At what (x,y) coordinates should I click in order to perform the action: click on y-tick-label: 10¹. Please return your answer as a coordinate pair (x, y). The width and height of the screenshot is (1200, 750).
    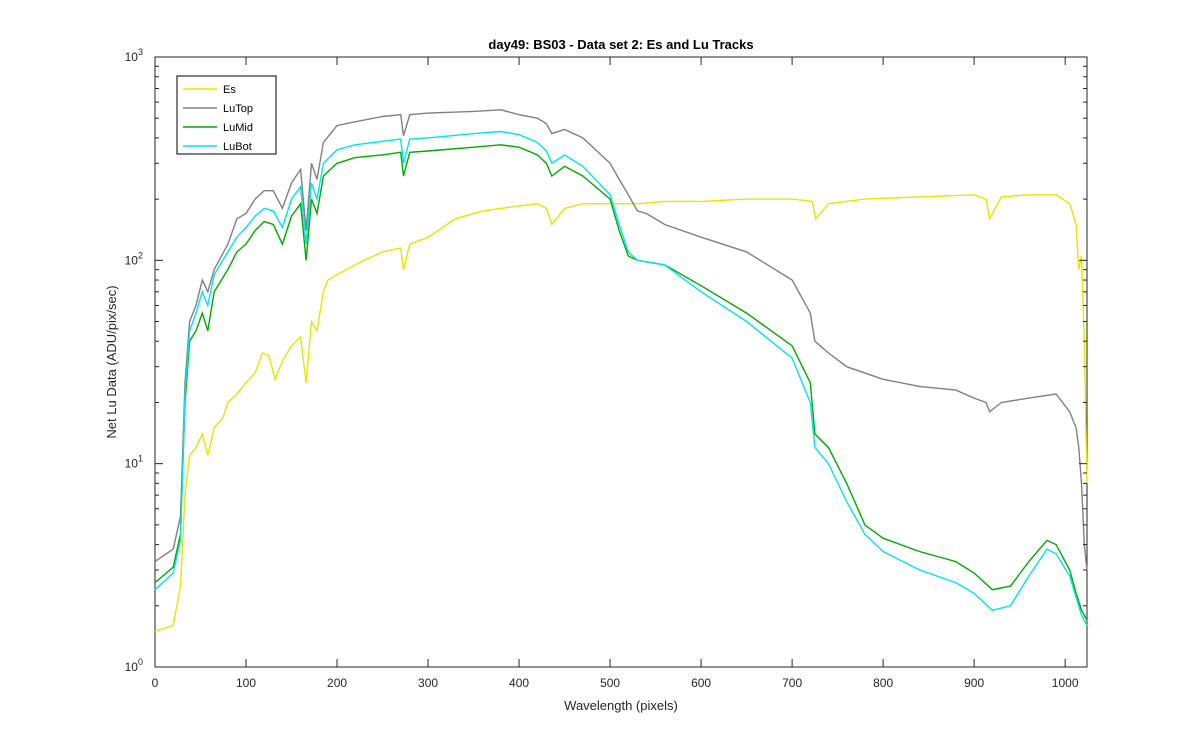
    Looking at the image, I should click on (134, 462).